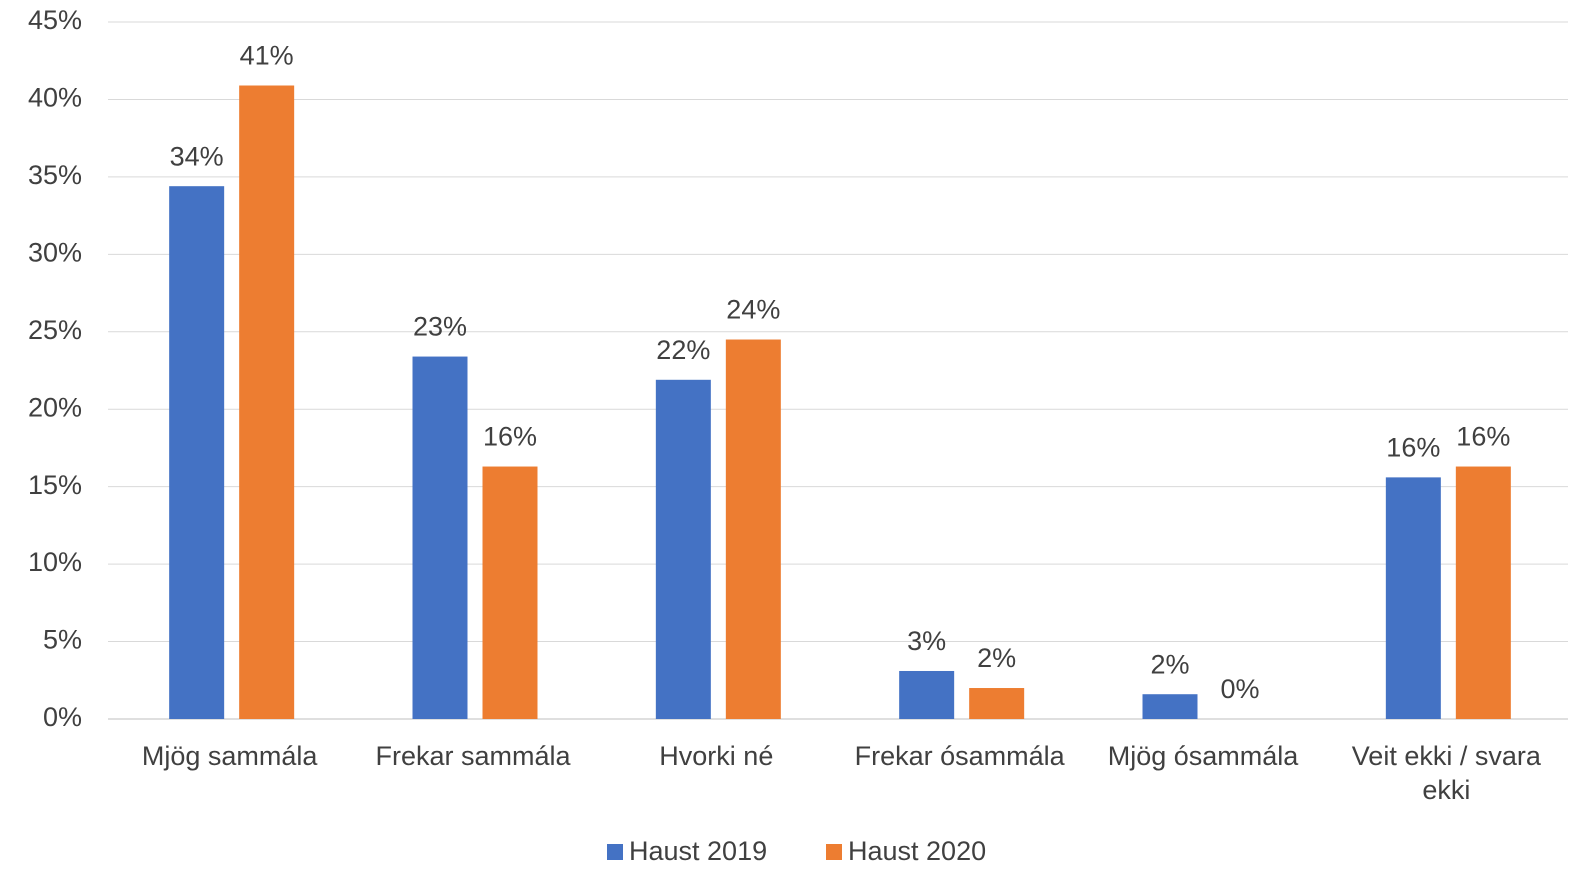  I want to click on x-tick-label: Veit ekki / svara ekki, so click(1446, 773).